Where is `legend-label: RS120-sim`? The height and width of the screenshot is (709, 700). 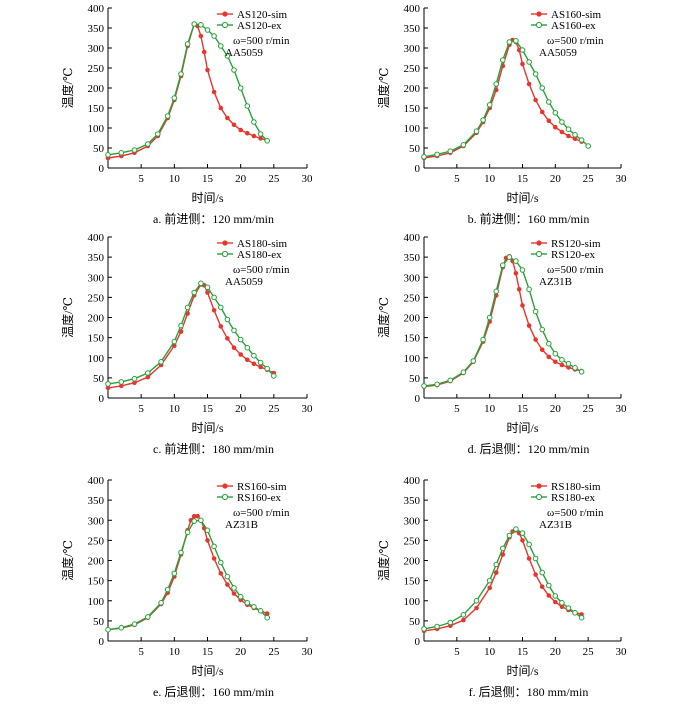
legend-label: RS120-sim is located at coordinates (576, 244).